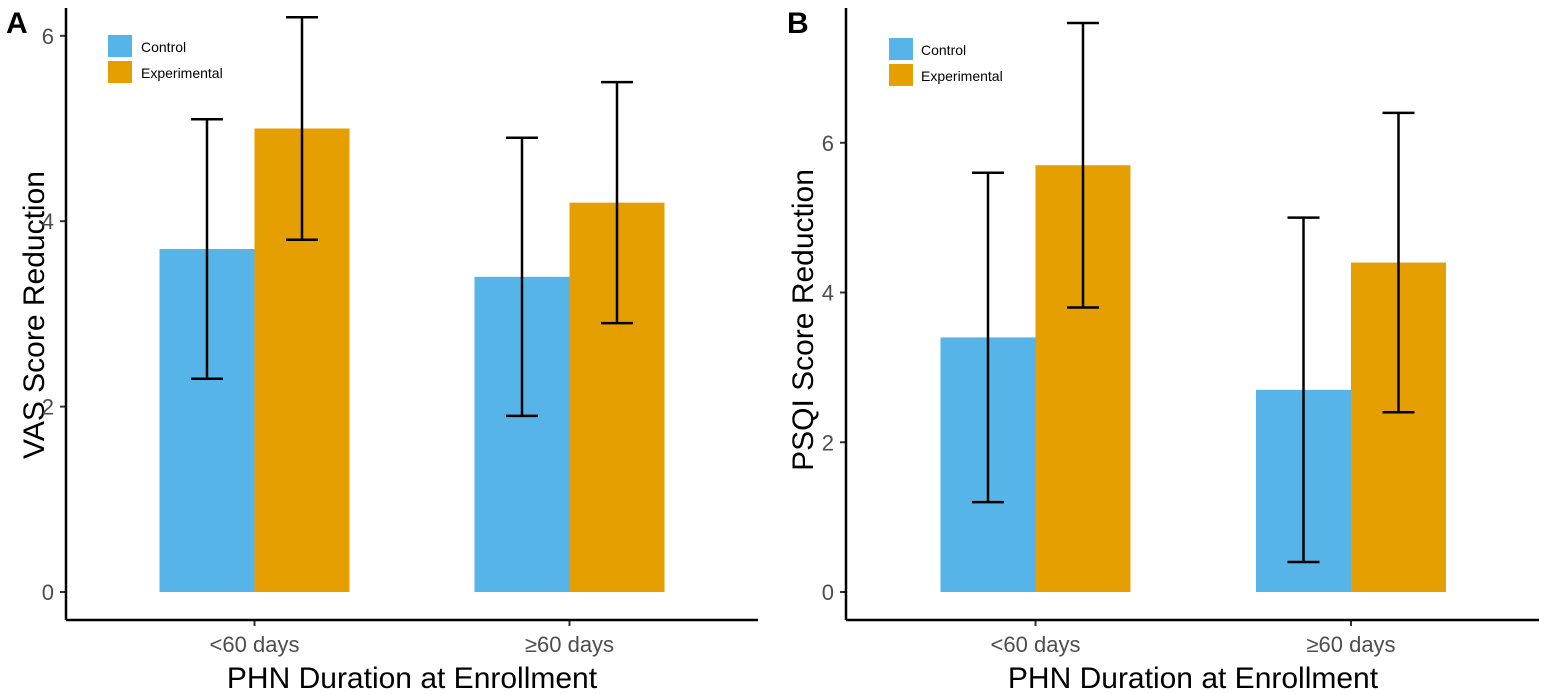 The height and width of the screenshot is (694, 1547). What do you see at coordinates (48, 36) in the screenshot?
I see `panel-a-y-tick-label-6: 6` at bounding box center [48, 36].